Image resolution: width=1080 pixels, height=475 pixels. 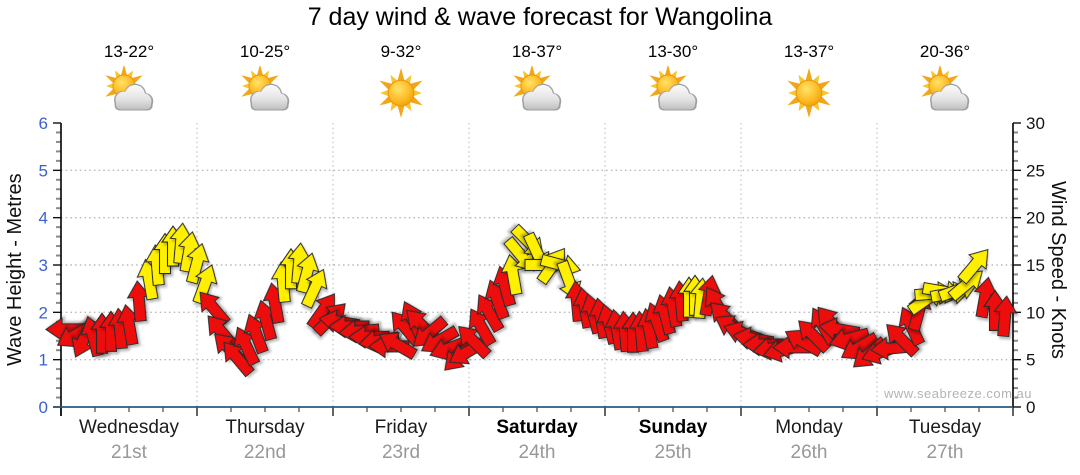 I want to click on wave-height-tick-label: 4, so click(x=43, y=218).